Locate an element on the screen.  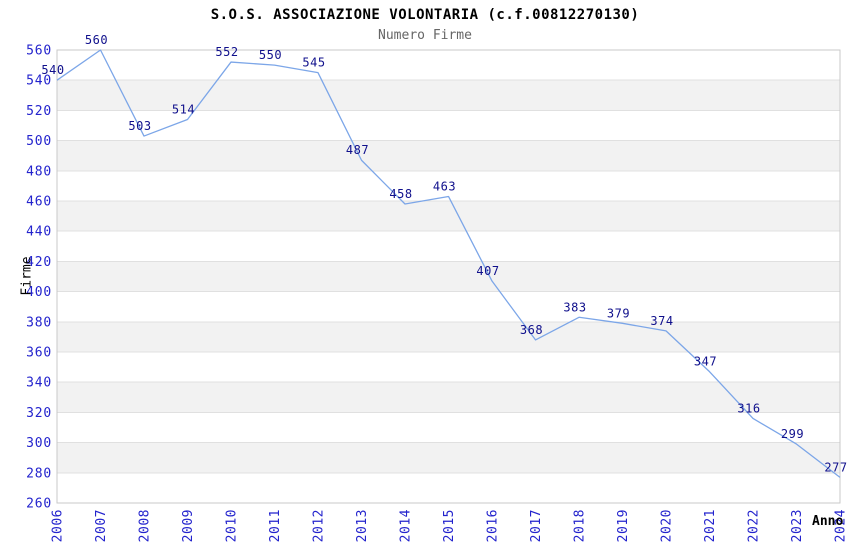
data-label: 407 is located at coordinates (487, 271).